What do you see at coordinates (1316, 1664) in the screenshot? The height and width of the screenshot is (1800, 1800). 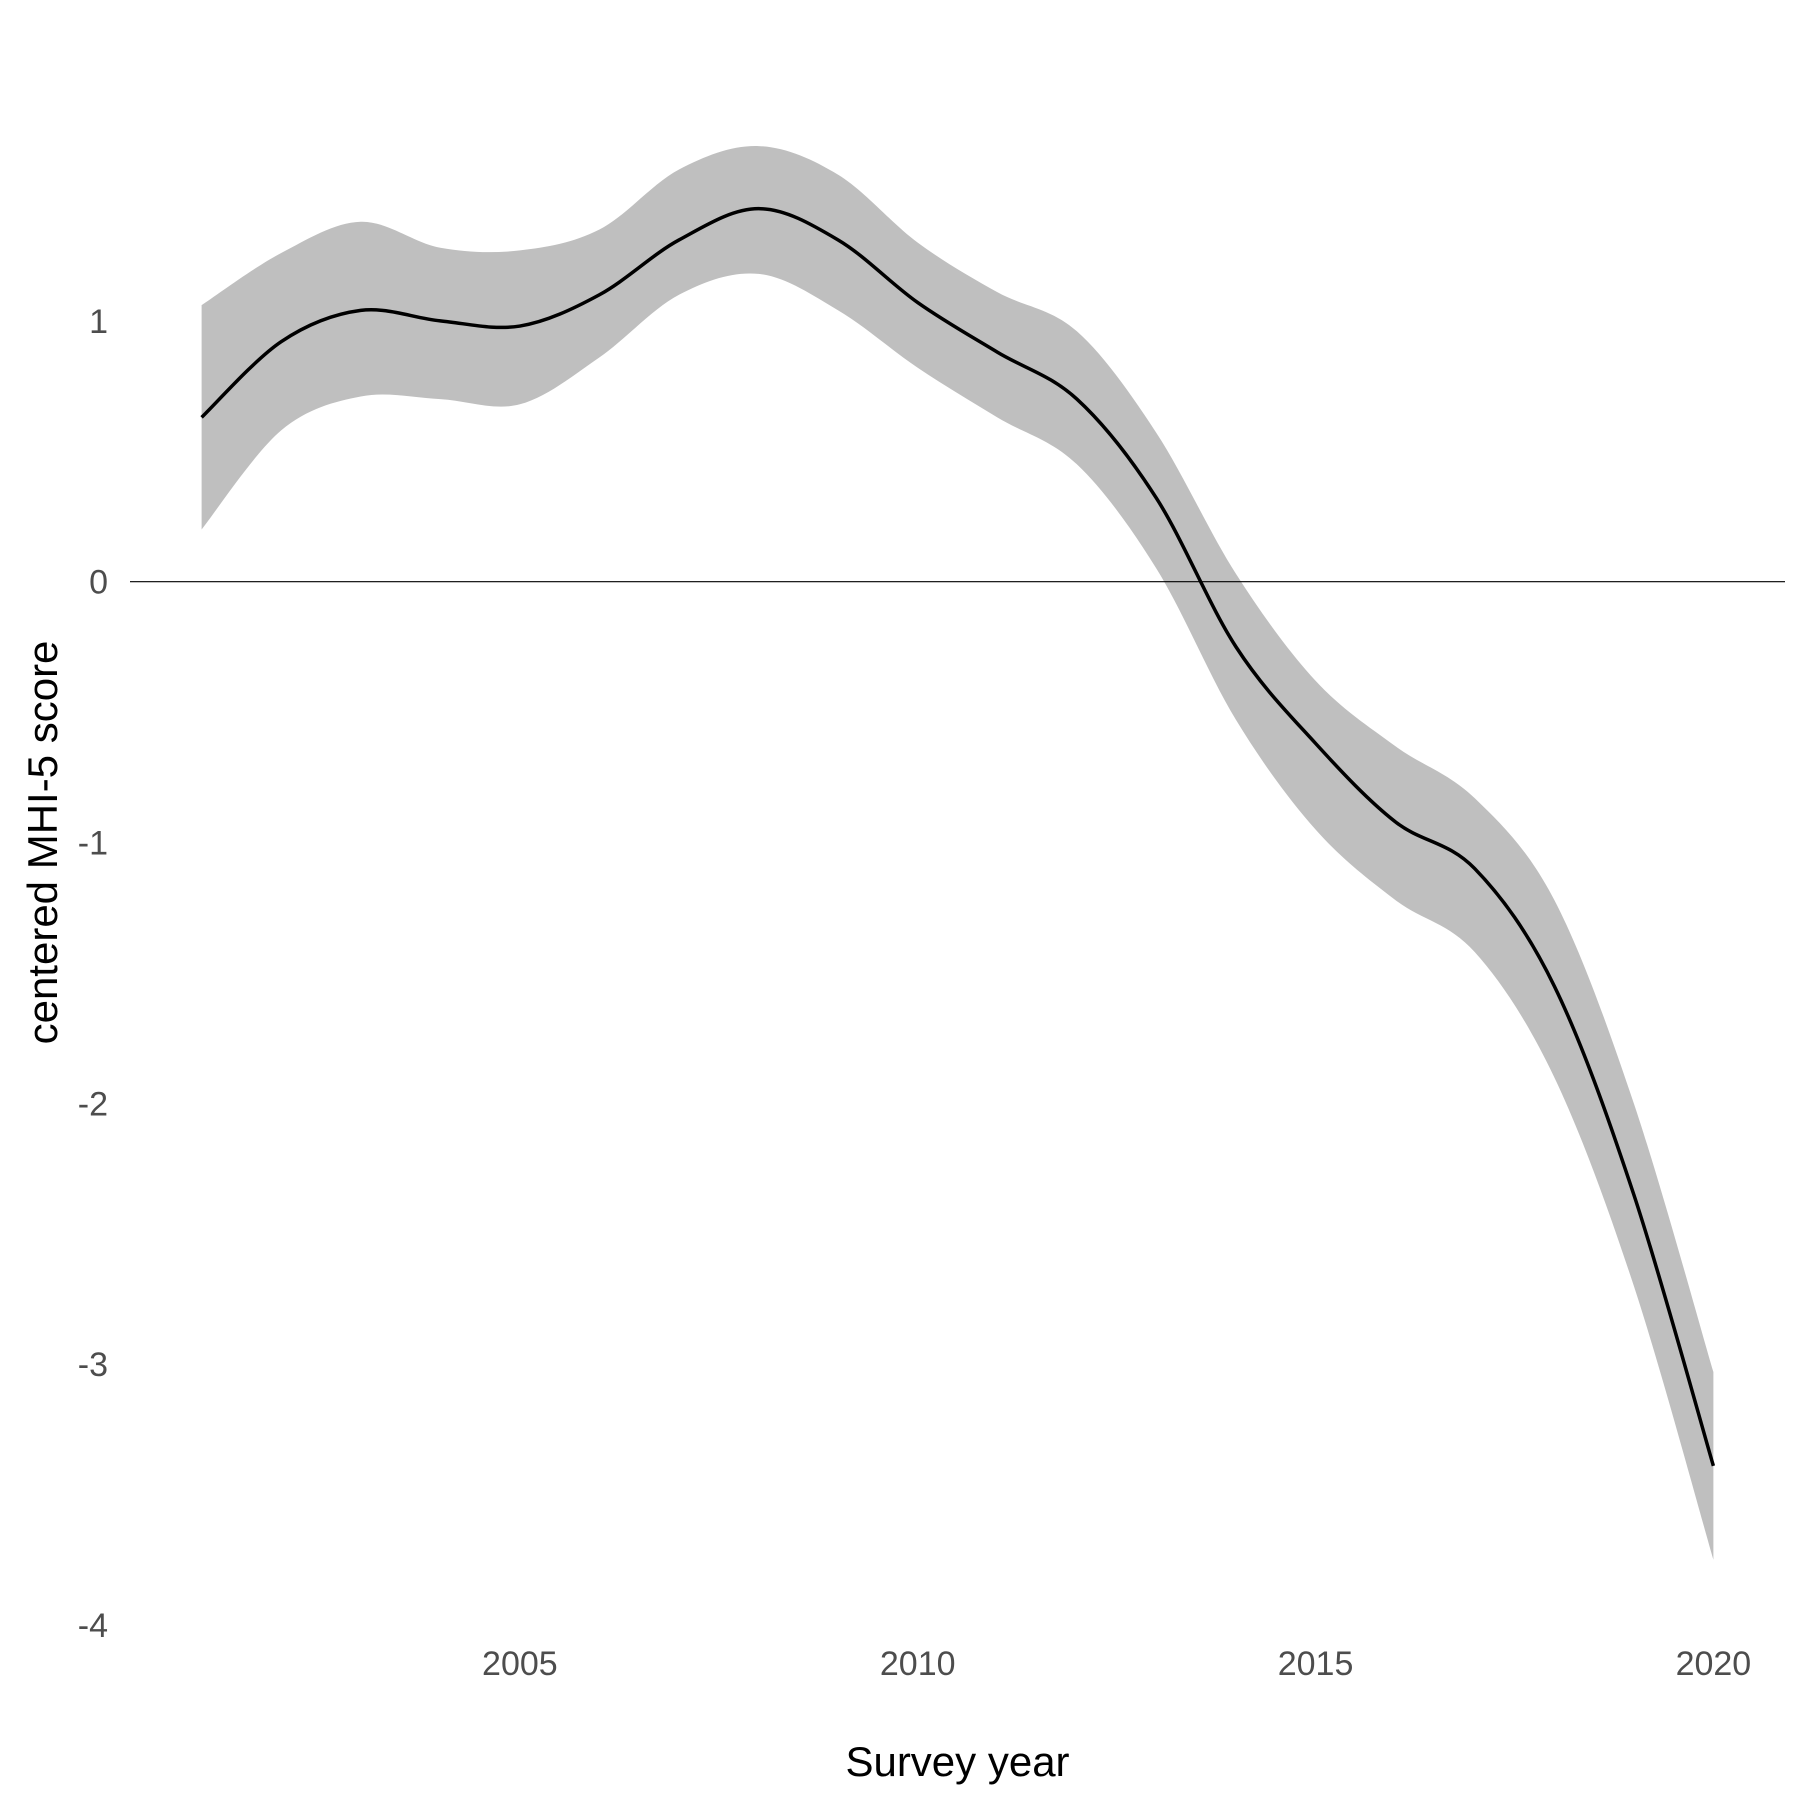 I see `x-tick-label: 2015` at bounding box center [1316, 1664].